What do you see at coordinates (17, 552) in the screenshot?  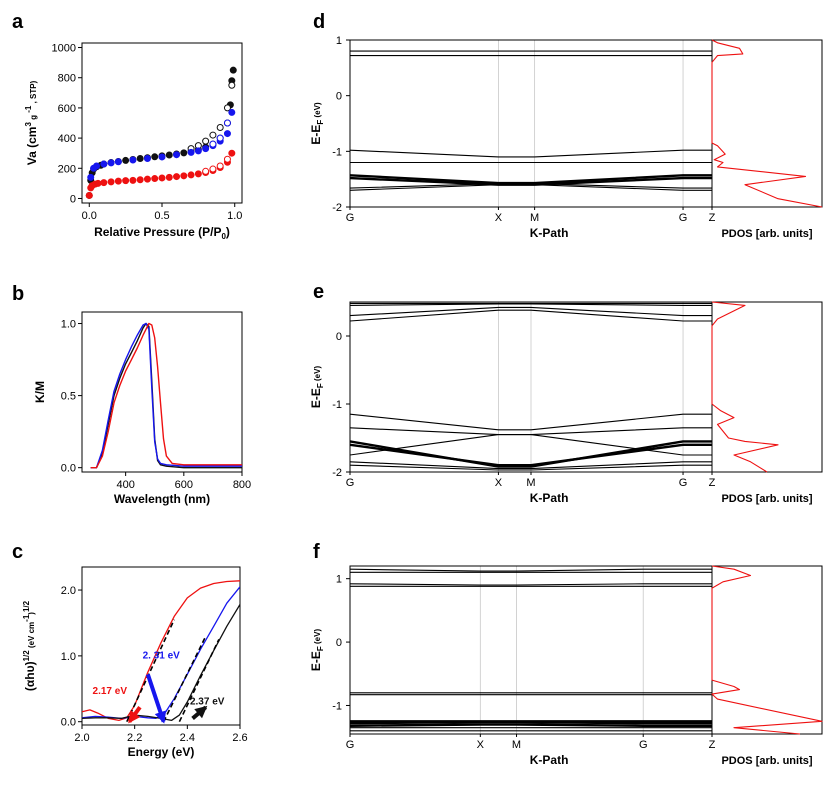 I see `panel-letter-c: c` at bounding box center [17, 552].